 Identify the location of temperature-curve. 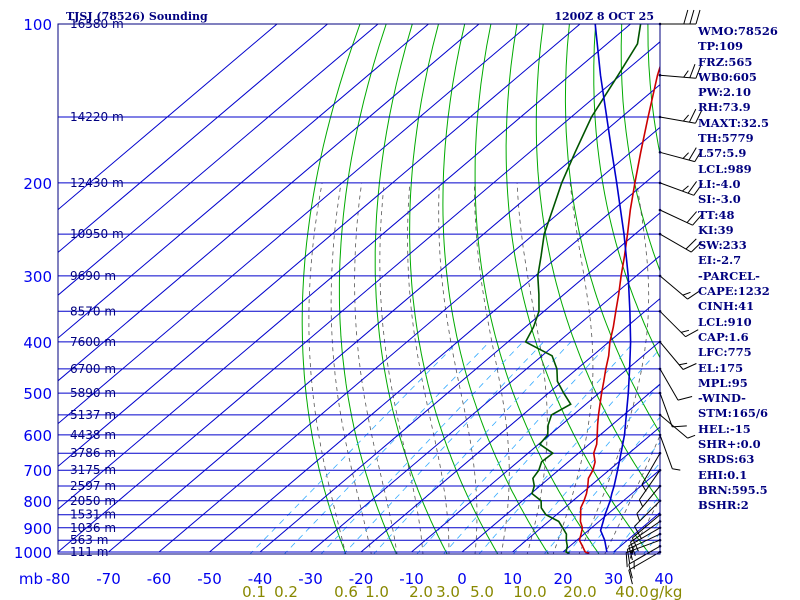
(619, 309).